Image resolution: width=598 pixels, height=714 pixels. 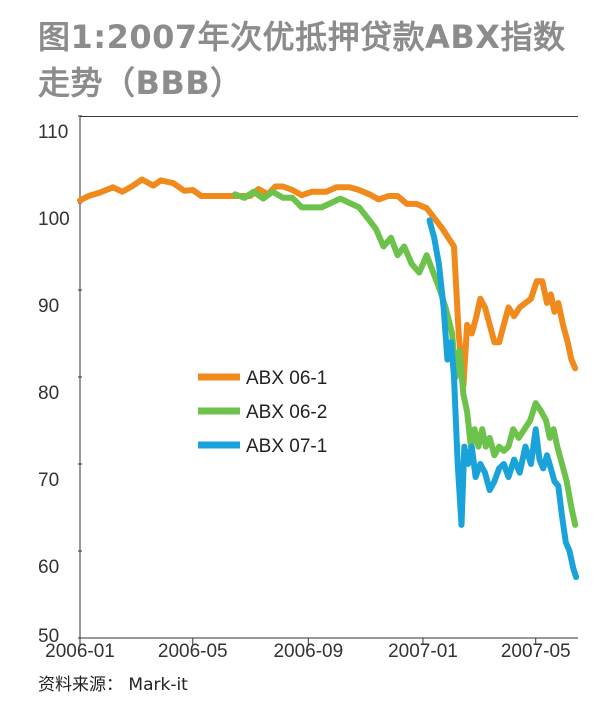 I want to click on legend-label-3: ABX 07-1, so click(x=286, y=446).